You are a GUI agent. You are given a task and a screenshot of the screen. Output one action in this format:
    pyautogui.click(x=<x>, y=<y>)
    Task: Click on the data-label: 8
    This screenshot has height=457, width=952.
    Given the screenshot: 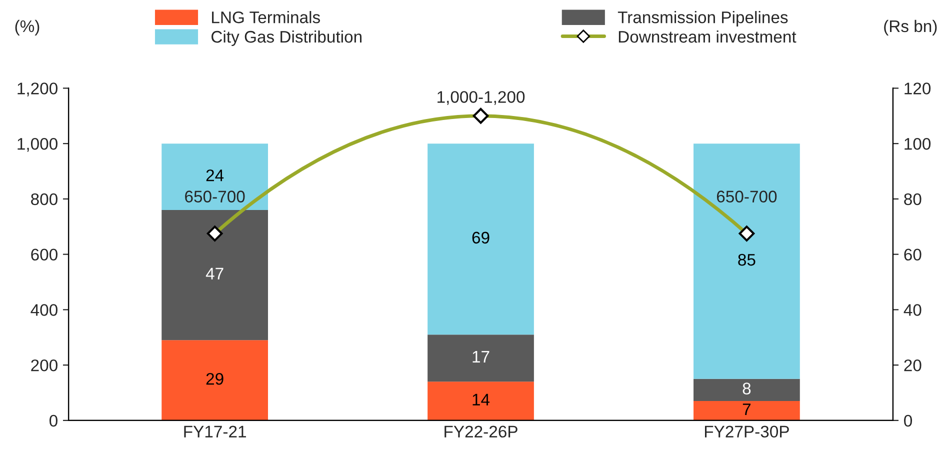 What is the action you would take?
    pyautogui.click(x=746, y=388)
    